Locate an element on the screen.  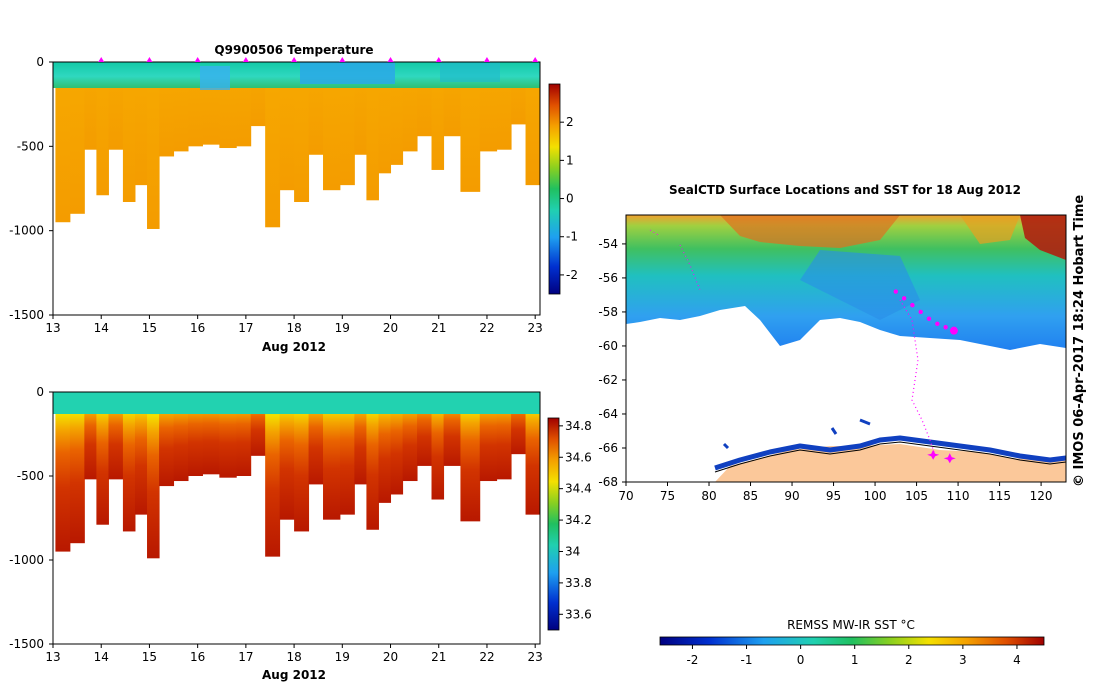
salinity-colorbar is located at coordinates (553, 524).